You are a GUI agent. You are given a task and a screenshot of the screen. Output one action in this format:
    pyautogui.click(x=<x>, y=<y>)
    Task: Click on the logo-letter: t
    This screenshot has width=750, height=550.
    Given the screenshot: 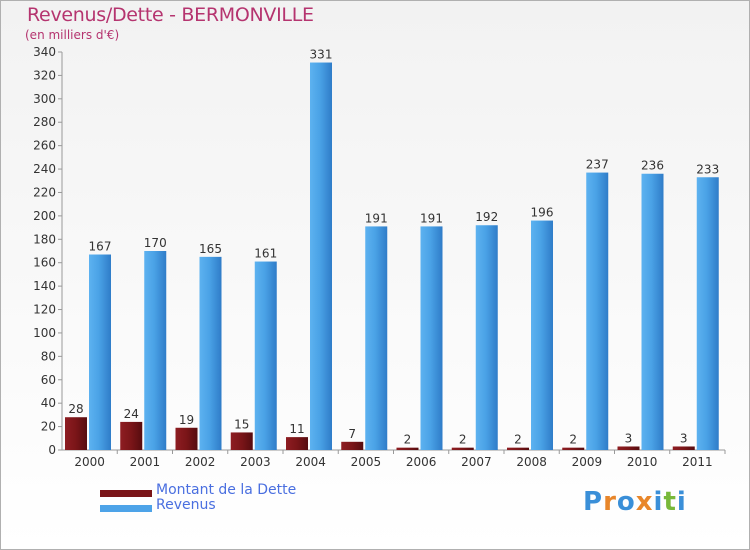 What is the action you would take?
    pyautogui.click(x=670, y=502)
    